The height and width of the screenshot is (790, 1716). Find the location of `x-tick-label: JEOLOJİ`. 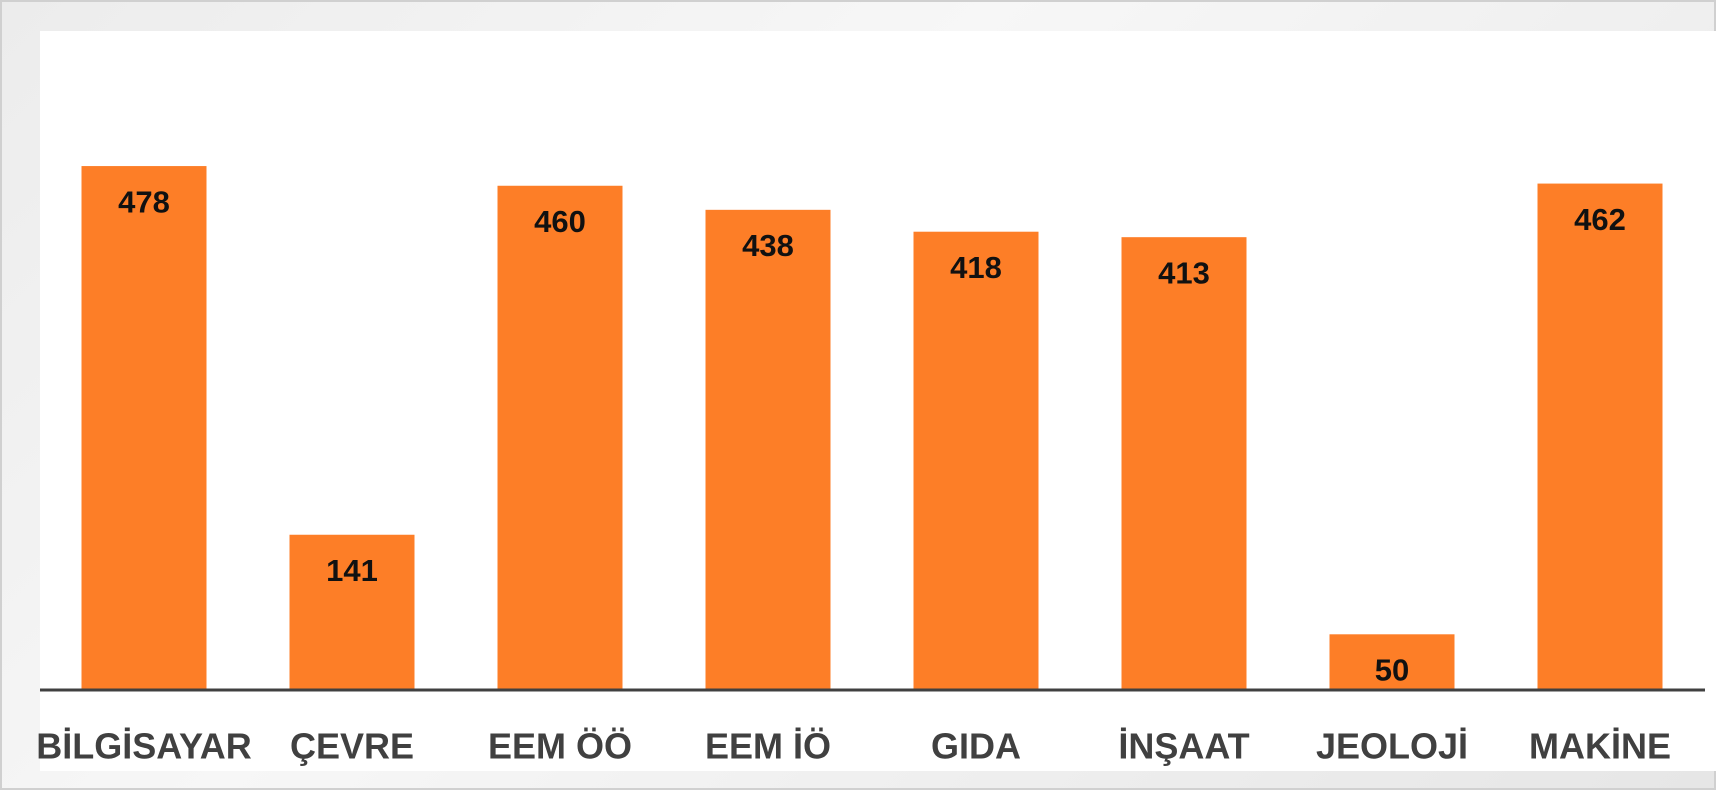

x-tick-label: JEOLOJİ is located at coordinates (1392, 746).